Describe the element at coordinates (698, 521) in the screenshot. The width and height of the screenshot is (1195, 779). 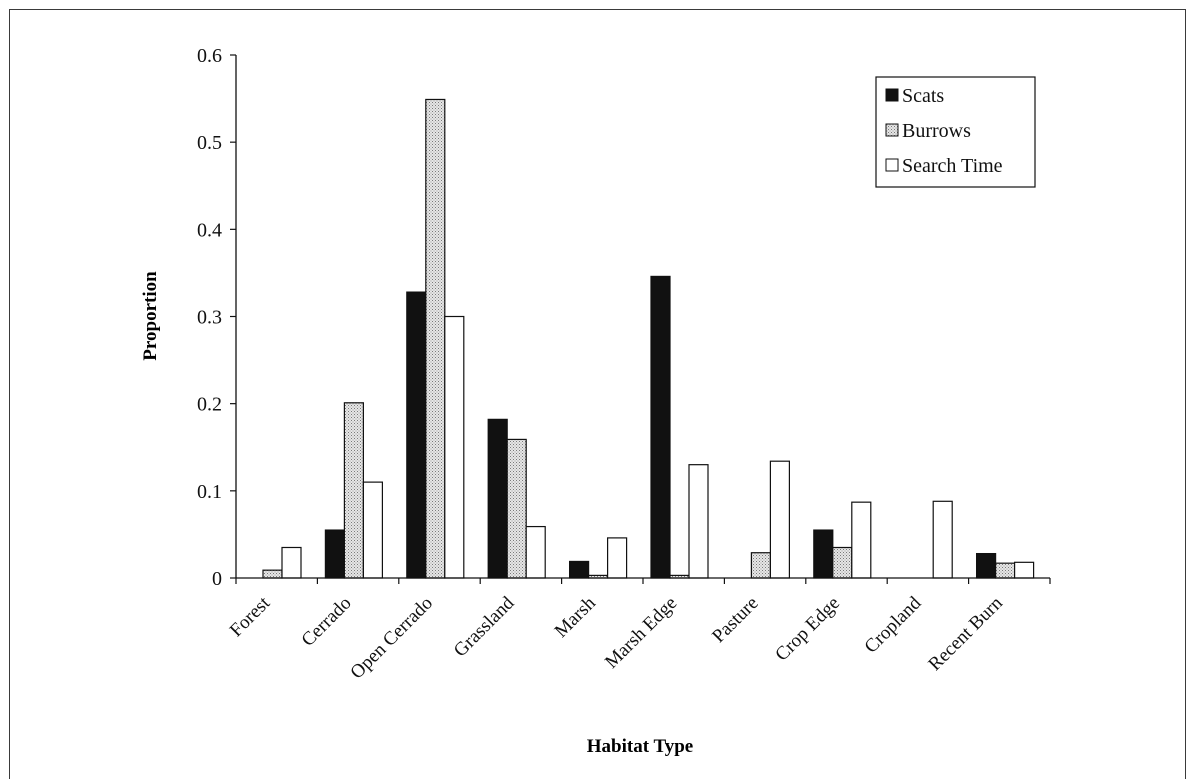
I see `bar-search-time-marsh-edge` at that location.